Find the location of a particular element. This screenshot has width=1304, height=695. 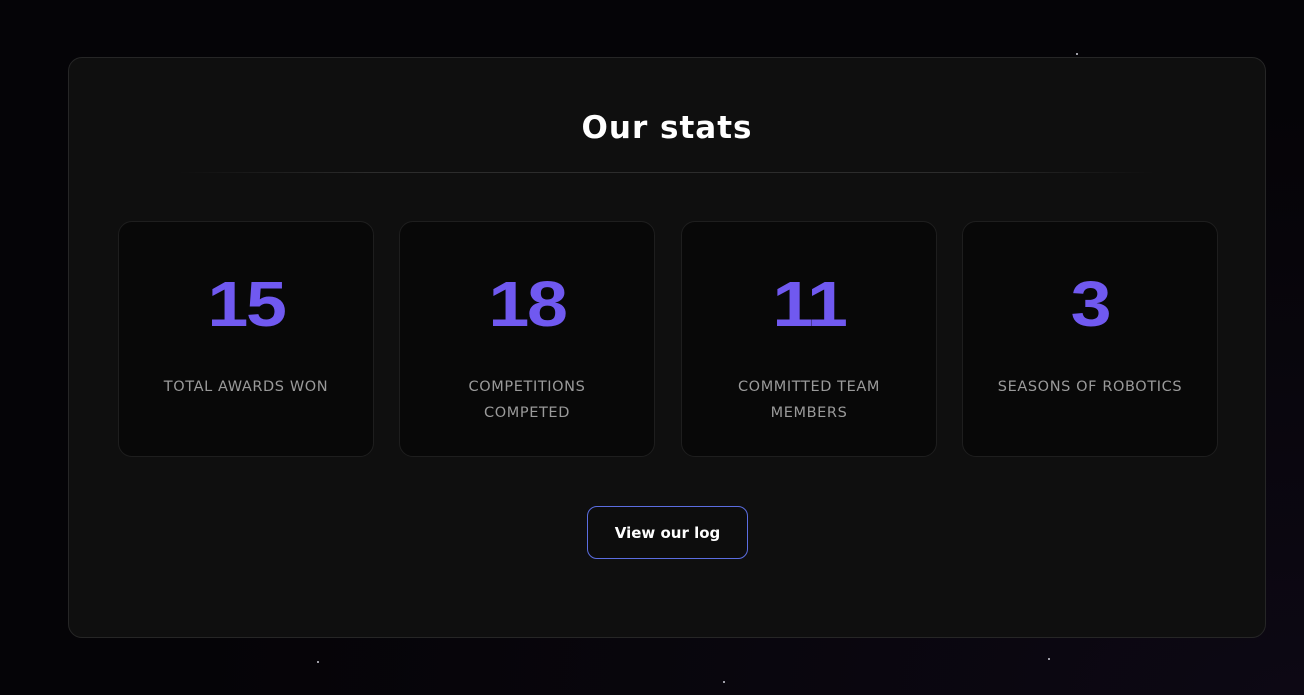

stat-label: SEASONS OF ROBOTICS is located at coordinates (1090, 387).